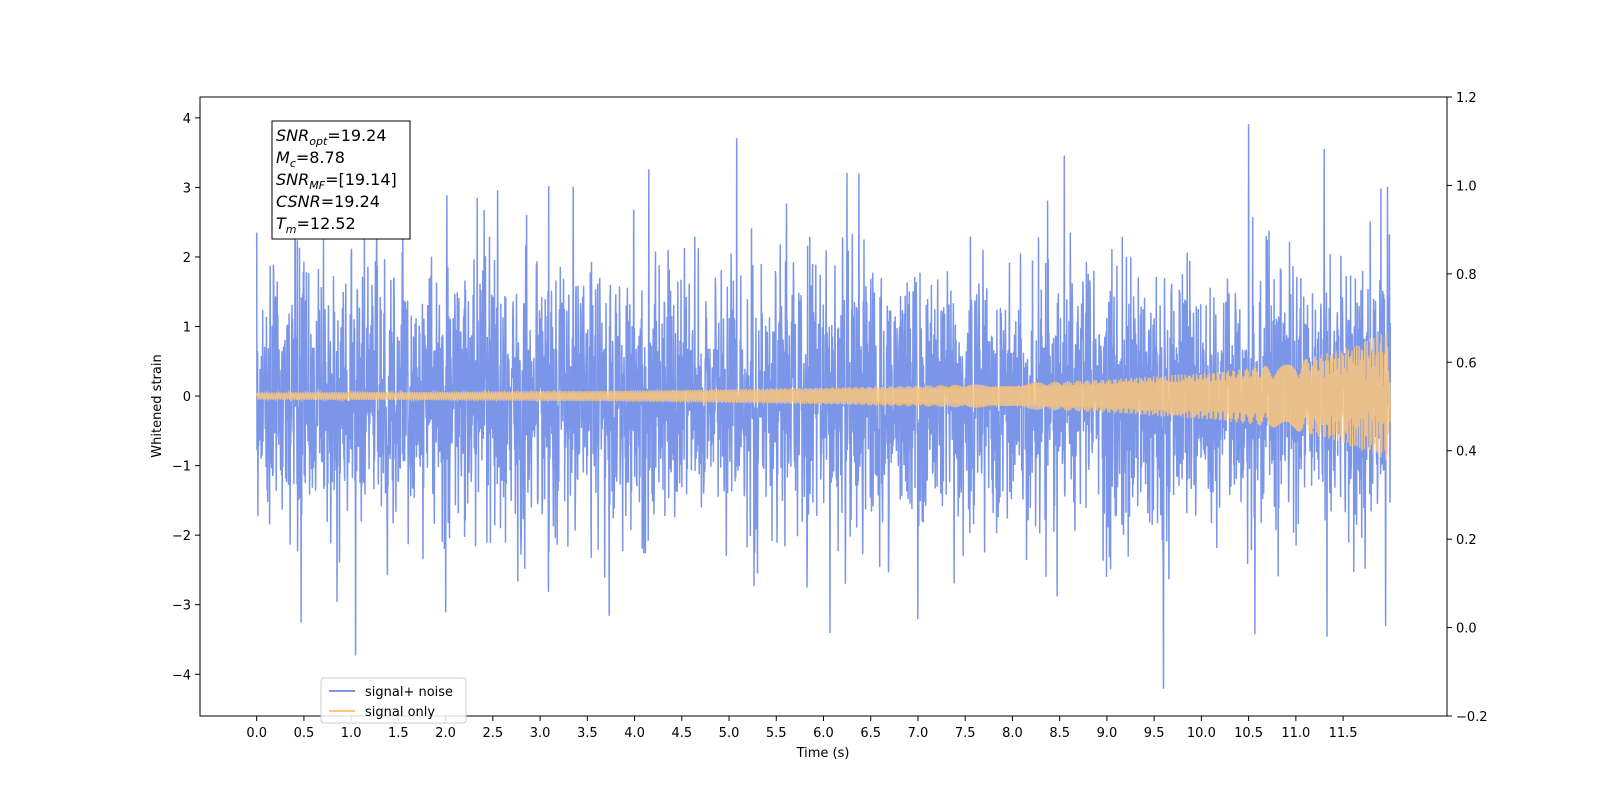 The image size is (1600, 800). Describe the element at coordinates (187, 397) in the screenshot. I see `y-tick-label: 0` at that location.